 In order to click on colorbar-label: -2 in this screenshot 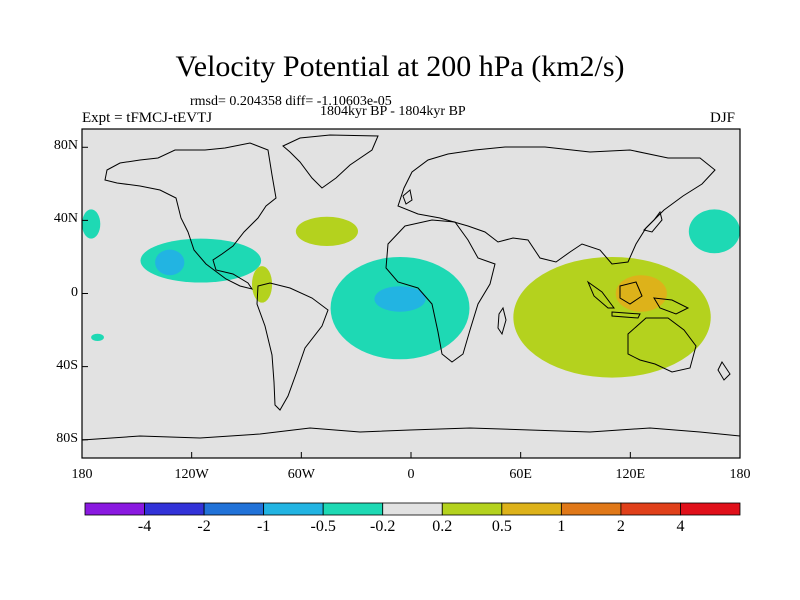, I will do `click(204, 526)`.